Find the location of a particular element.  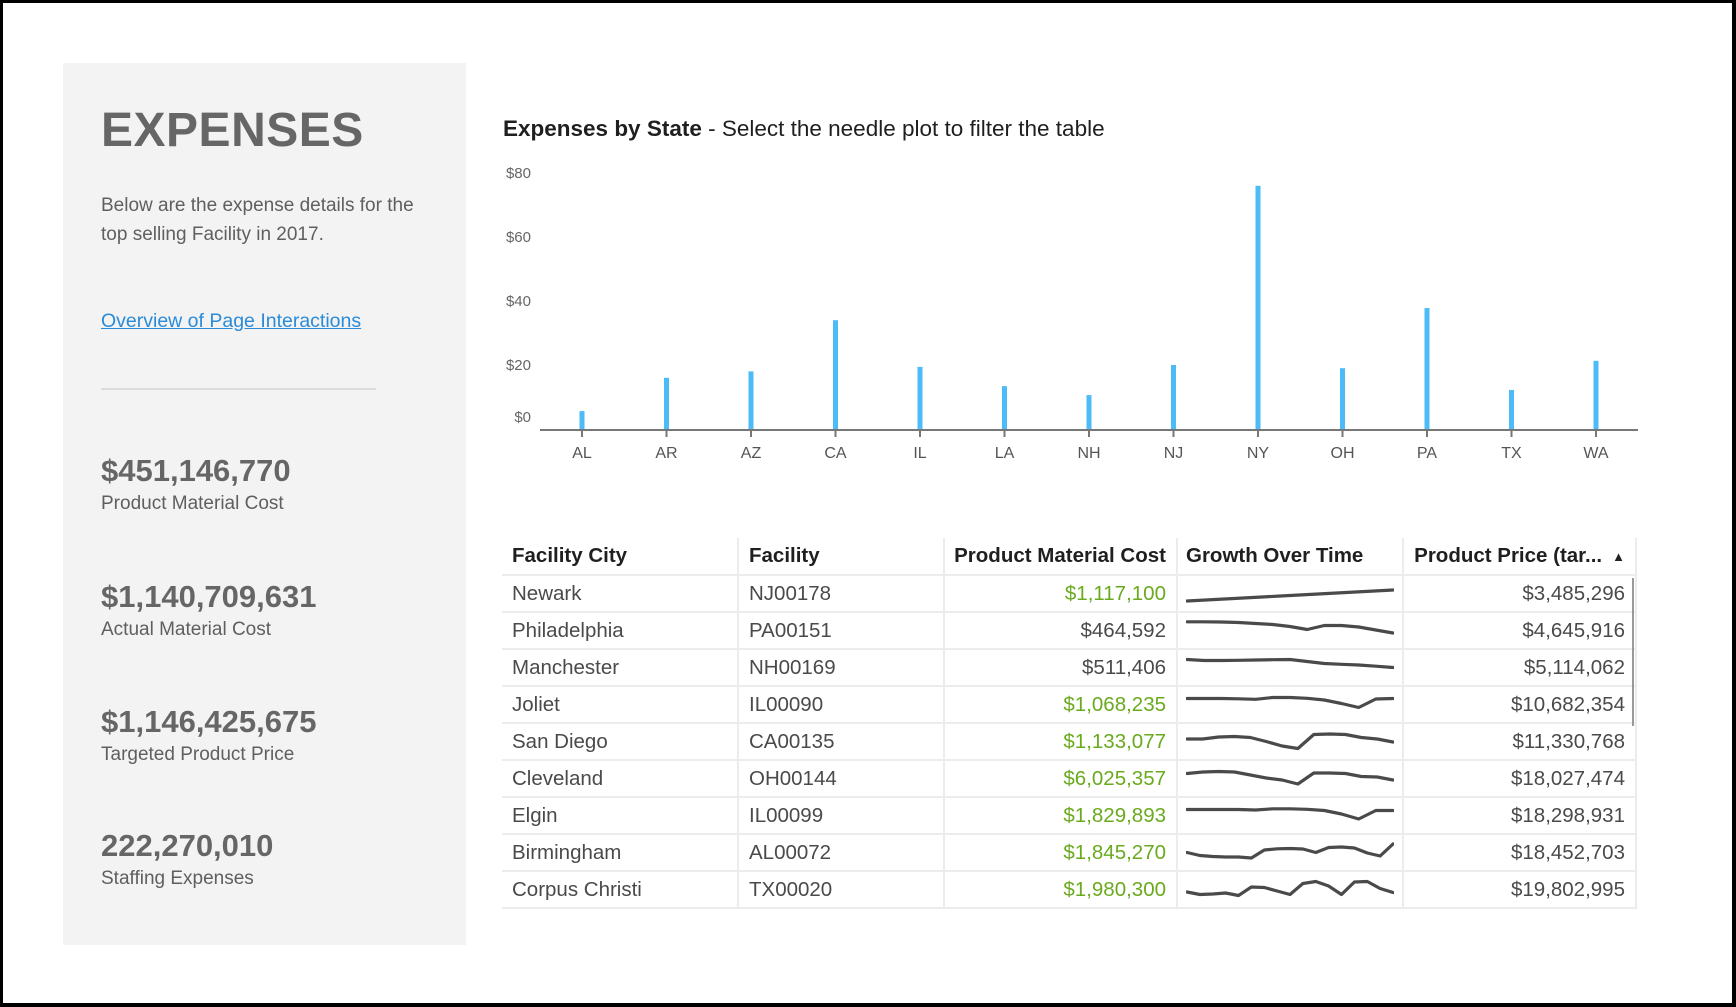

needle-ny is located at coordinates (1258, 307).